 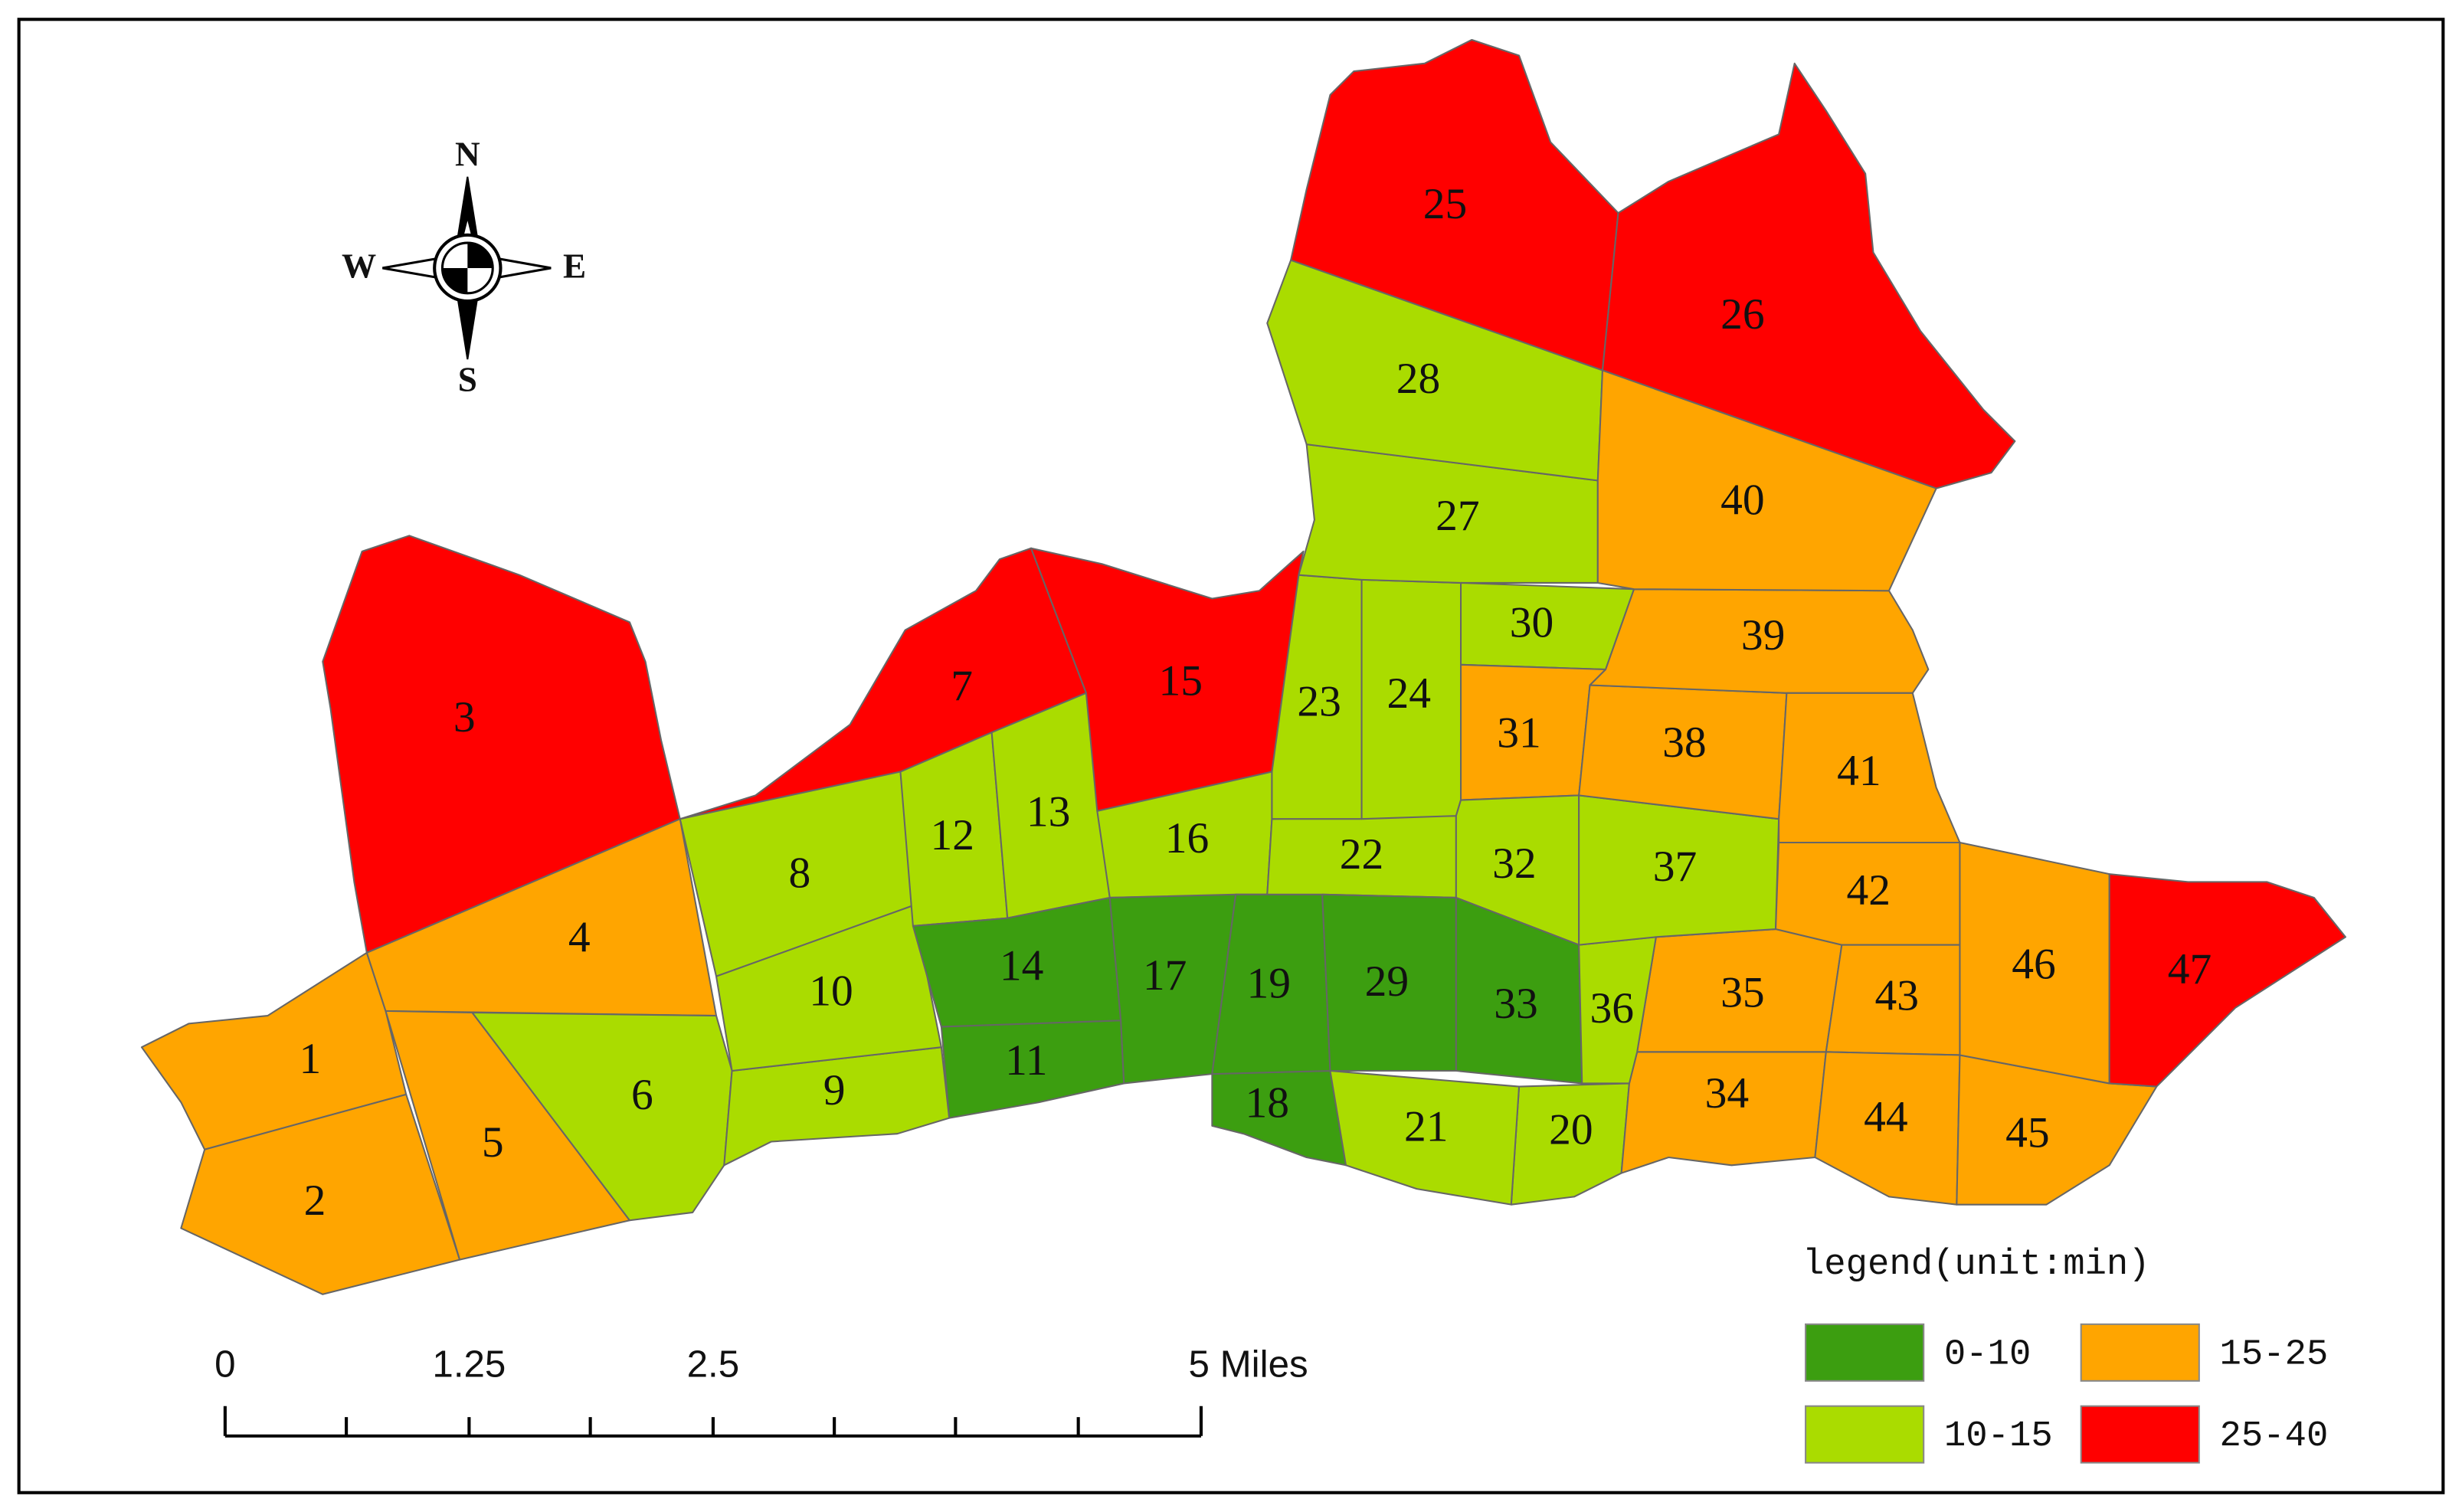 What do you see at coordinates (310, 1059) in the screenshot?
I see `zone-label: 1` at bounding box center [310, 1059].